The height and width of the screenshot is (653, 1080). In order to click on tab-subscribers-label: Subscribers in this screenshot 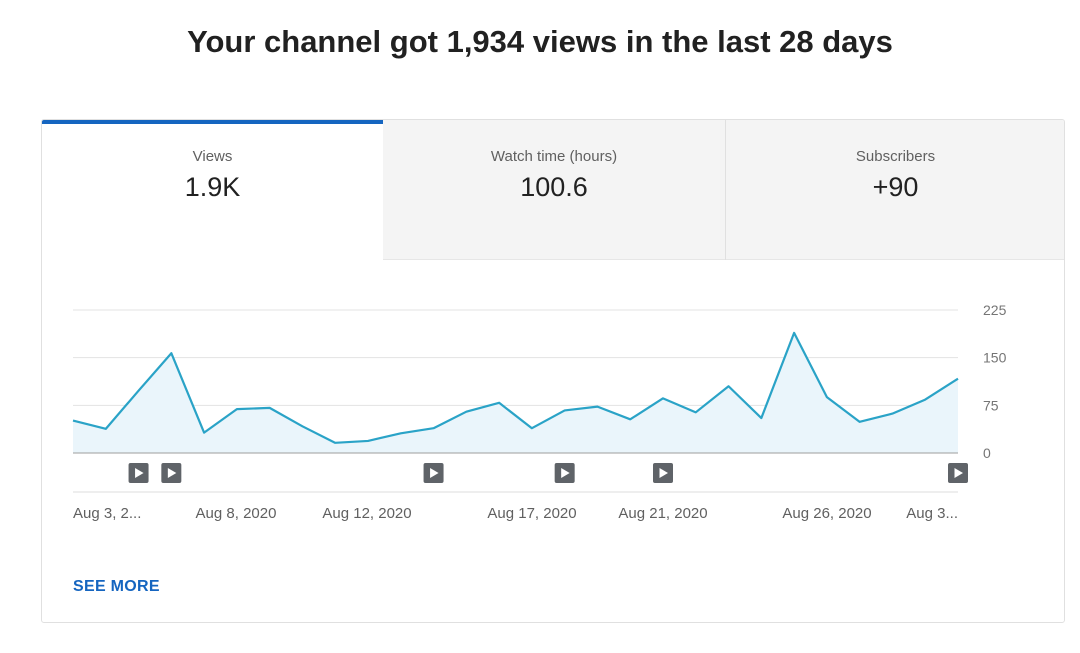, I will do `click(895, 156)`.